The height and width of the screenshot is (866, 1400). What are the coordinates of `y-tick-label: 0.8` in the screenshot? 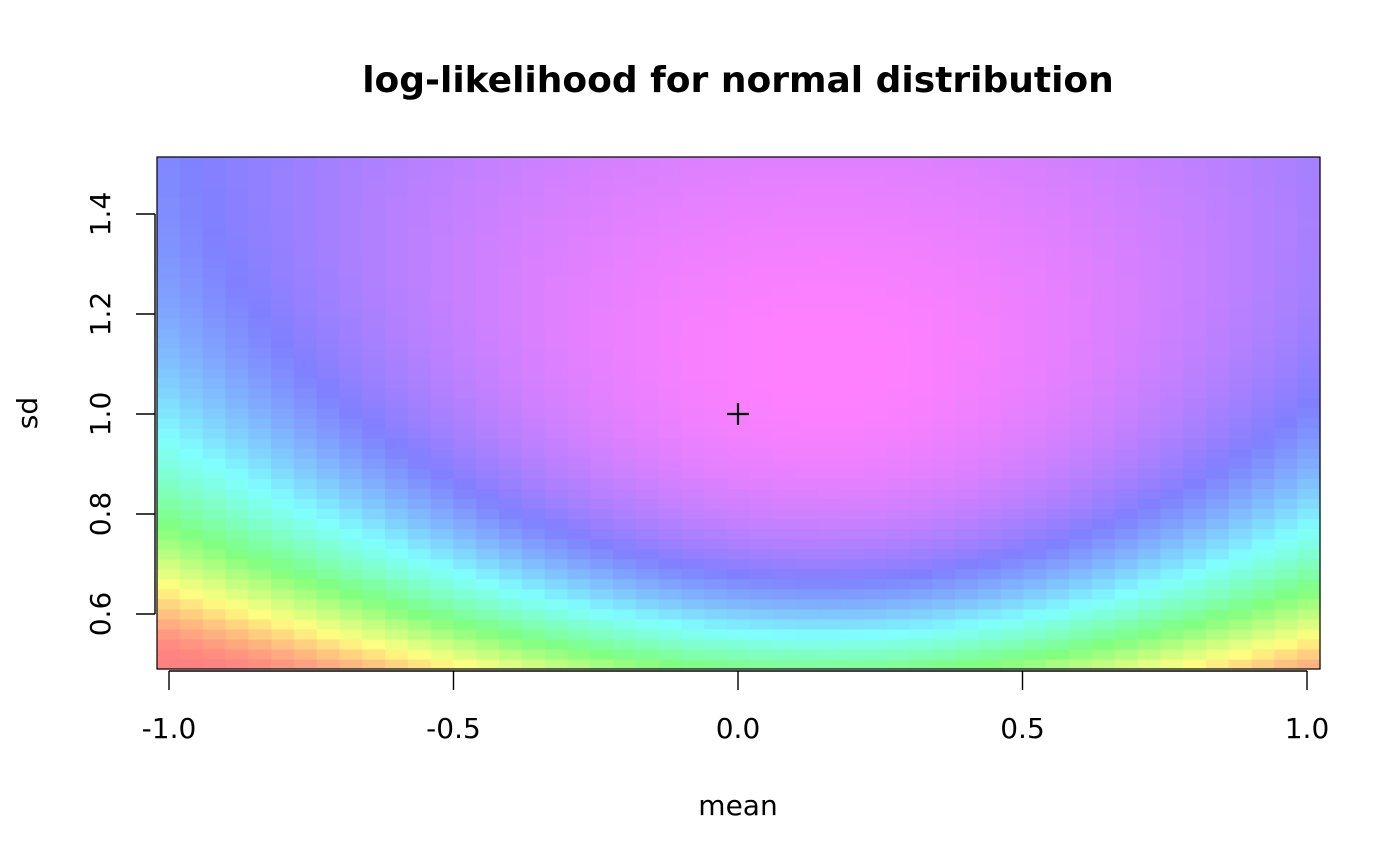 It's located at (100, 514).